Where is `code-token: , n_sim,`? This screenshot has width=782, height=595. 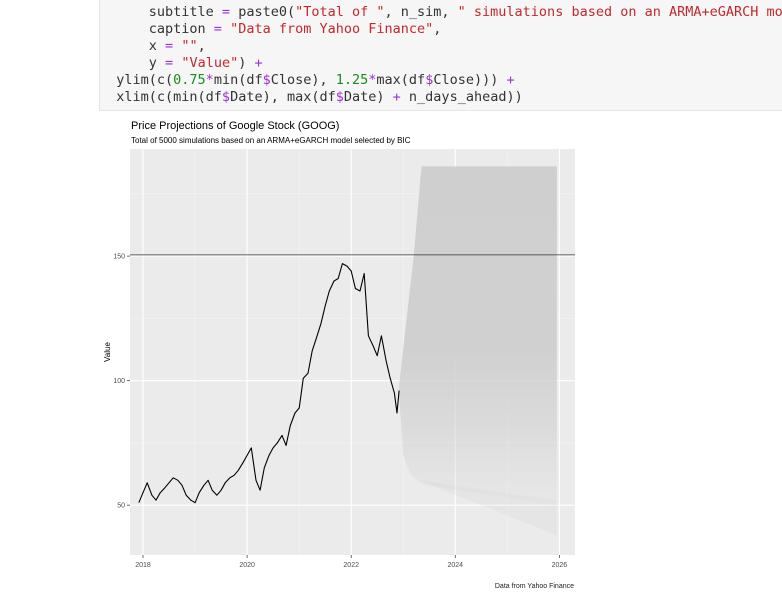 code-token: , n_sim, is located at coordinates (421, 12).